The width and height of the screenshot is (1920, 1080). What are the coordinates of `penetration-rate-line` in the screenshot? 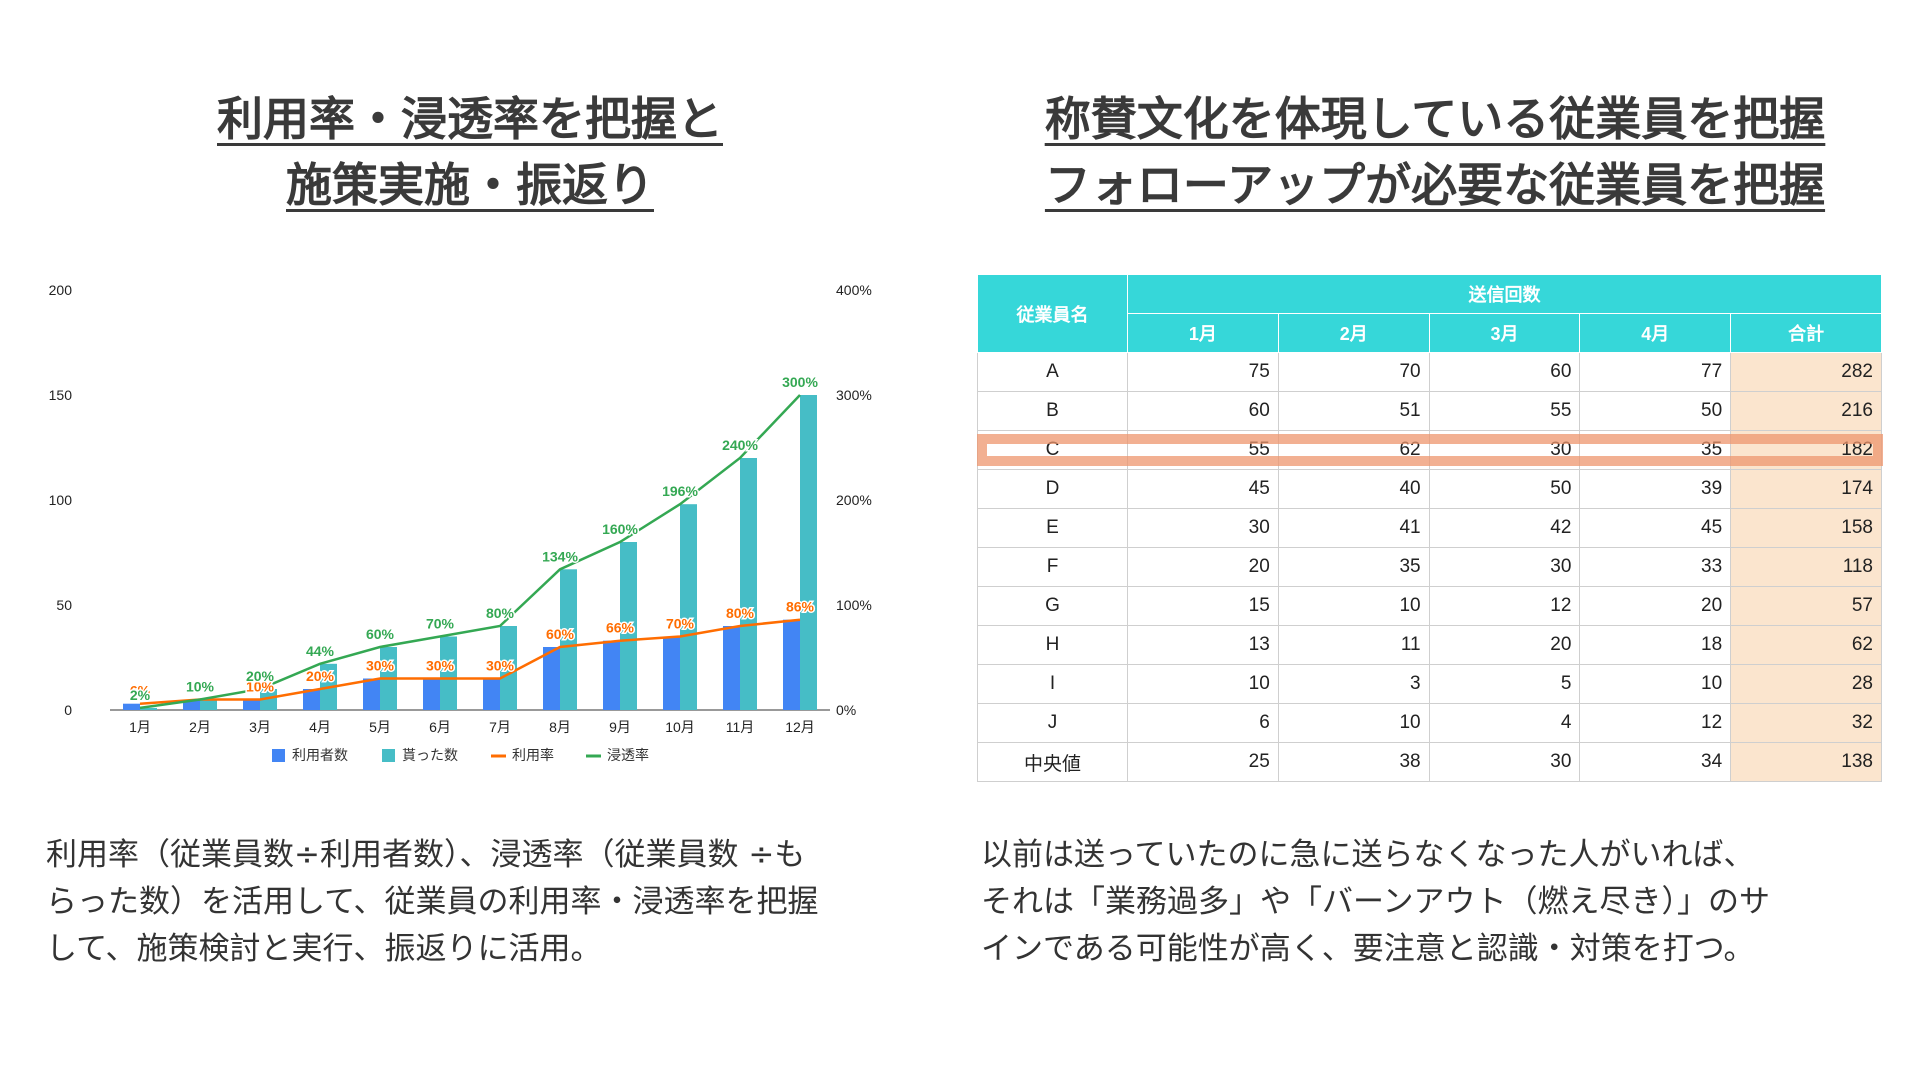 It's located at (470, 552).